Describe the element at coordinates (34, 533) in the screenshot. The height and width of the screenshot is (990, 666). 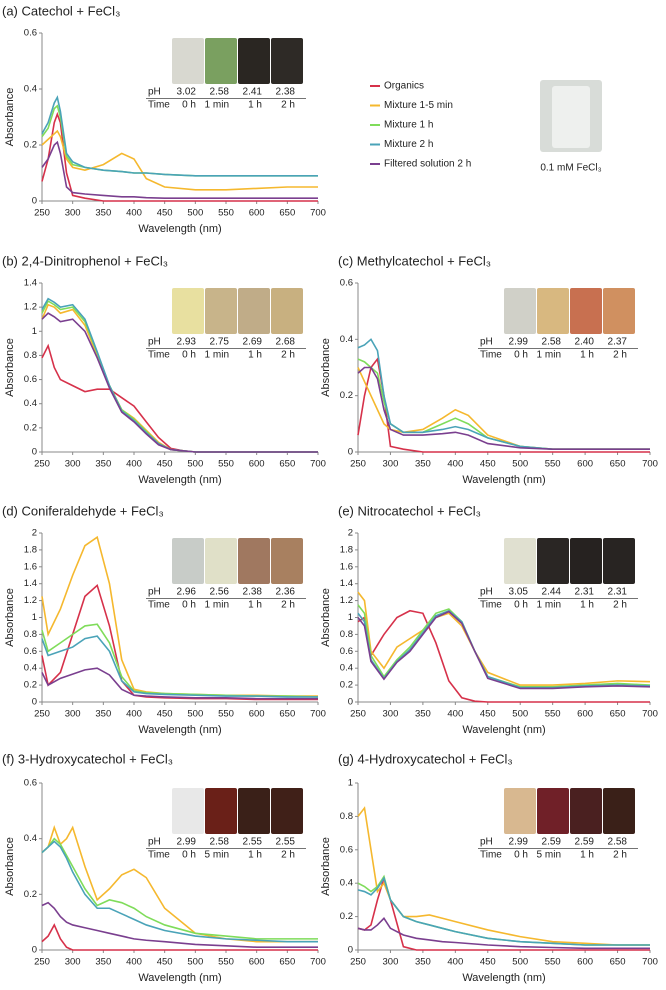
I see `y-tick-label: 2` at that location.